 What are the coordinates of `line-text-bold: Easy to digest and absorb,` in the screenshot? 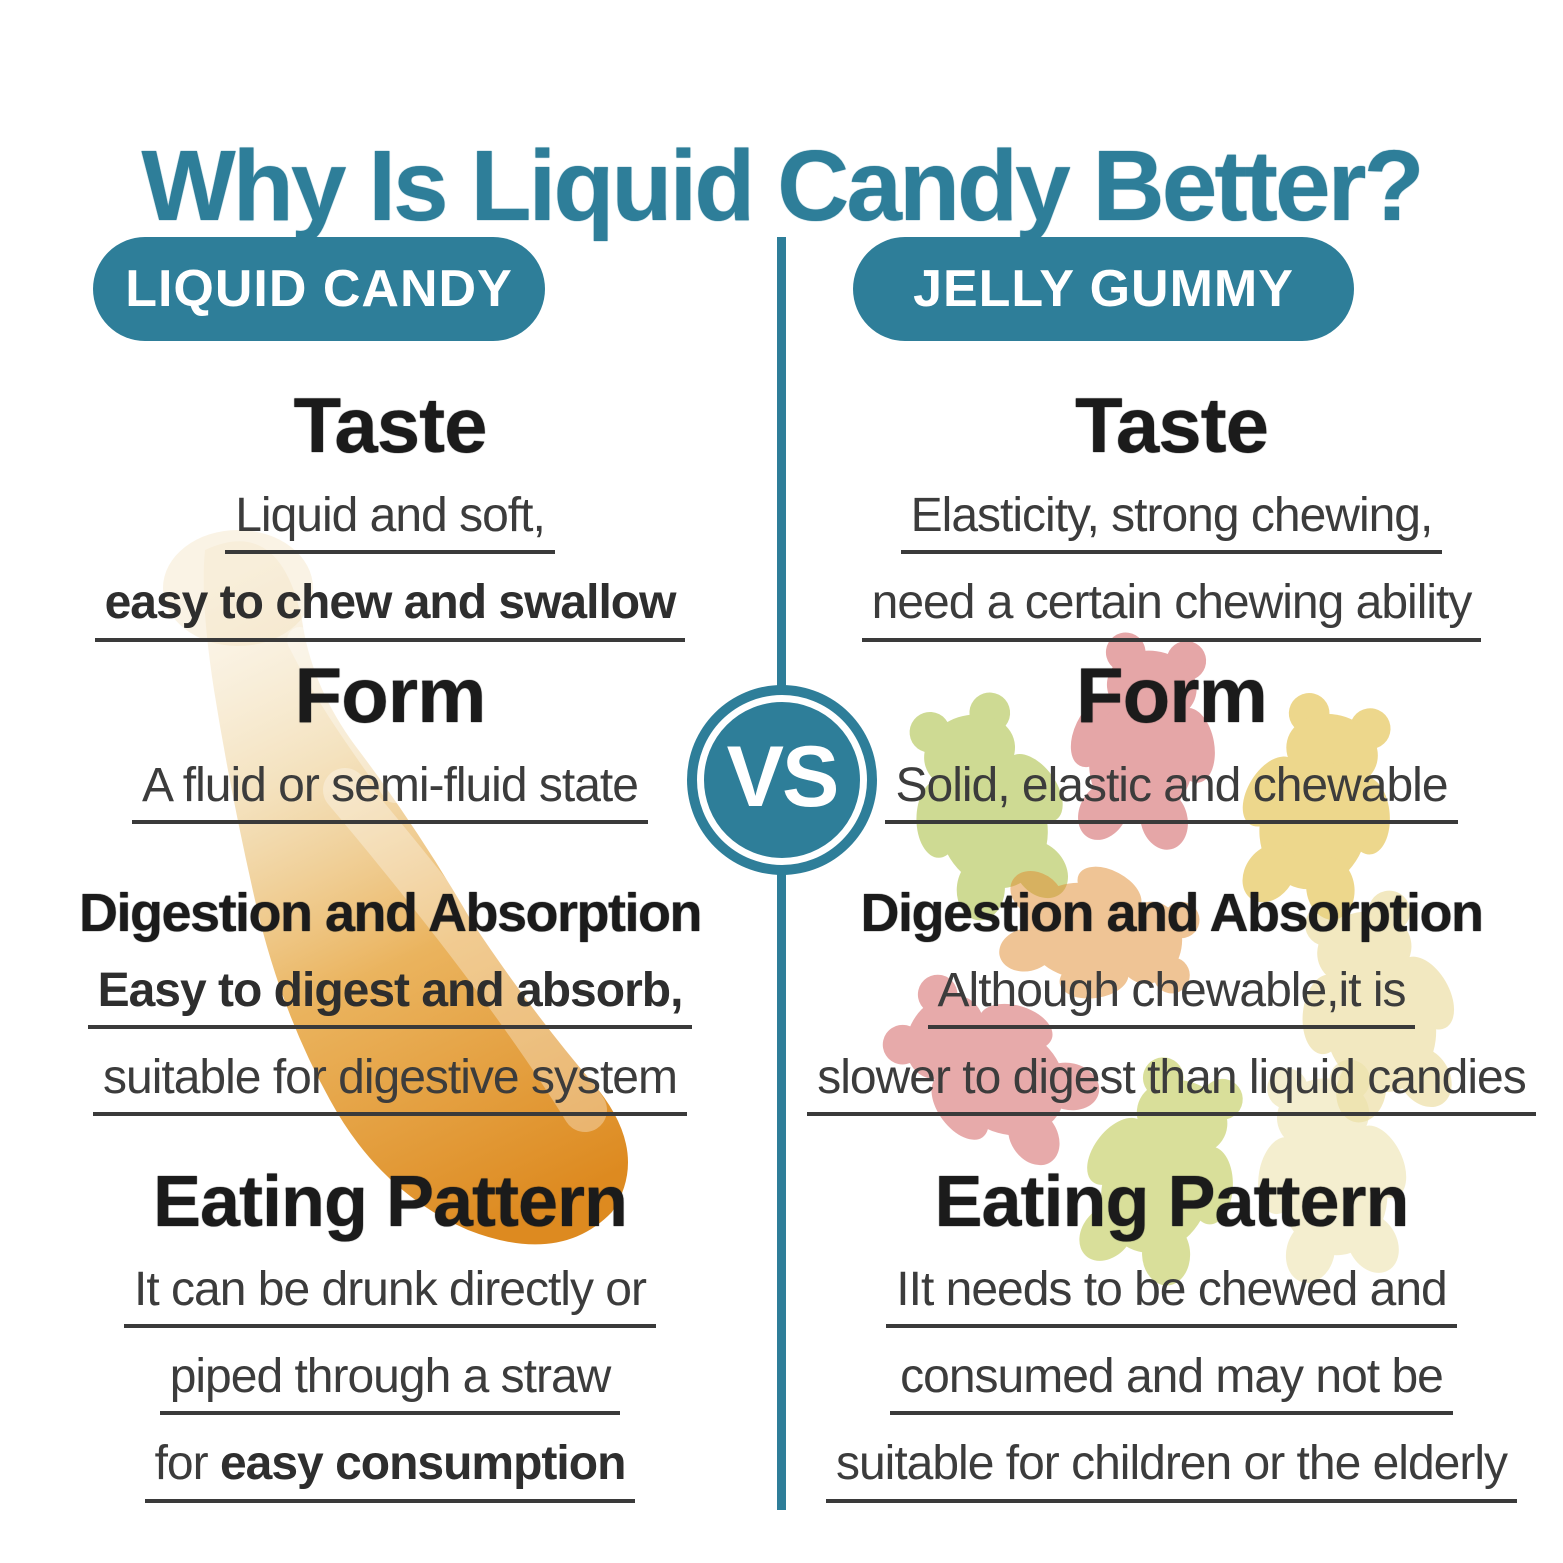 It's located at (390, 990).